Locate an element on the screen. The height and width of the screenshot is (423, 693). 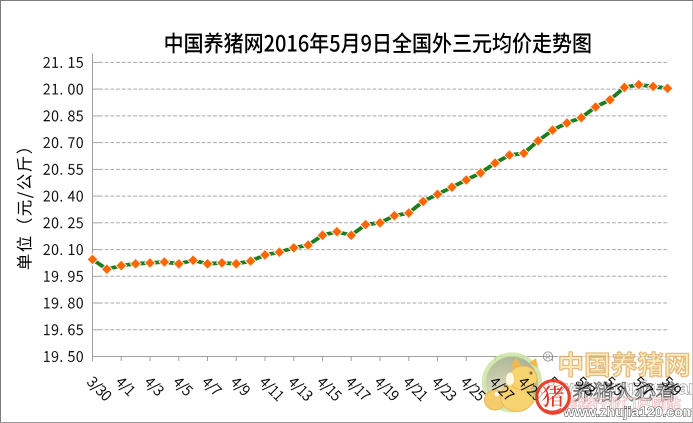
svg-text: www.zhujia120.com is located at coordinates (628, 412).